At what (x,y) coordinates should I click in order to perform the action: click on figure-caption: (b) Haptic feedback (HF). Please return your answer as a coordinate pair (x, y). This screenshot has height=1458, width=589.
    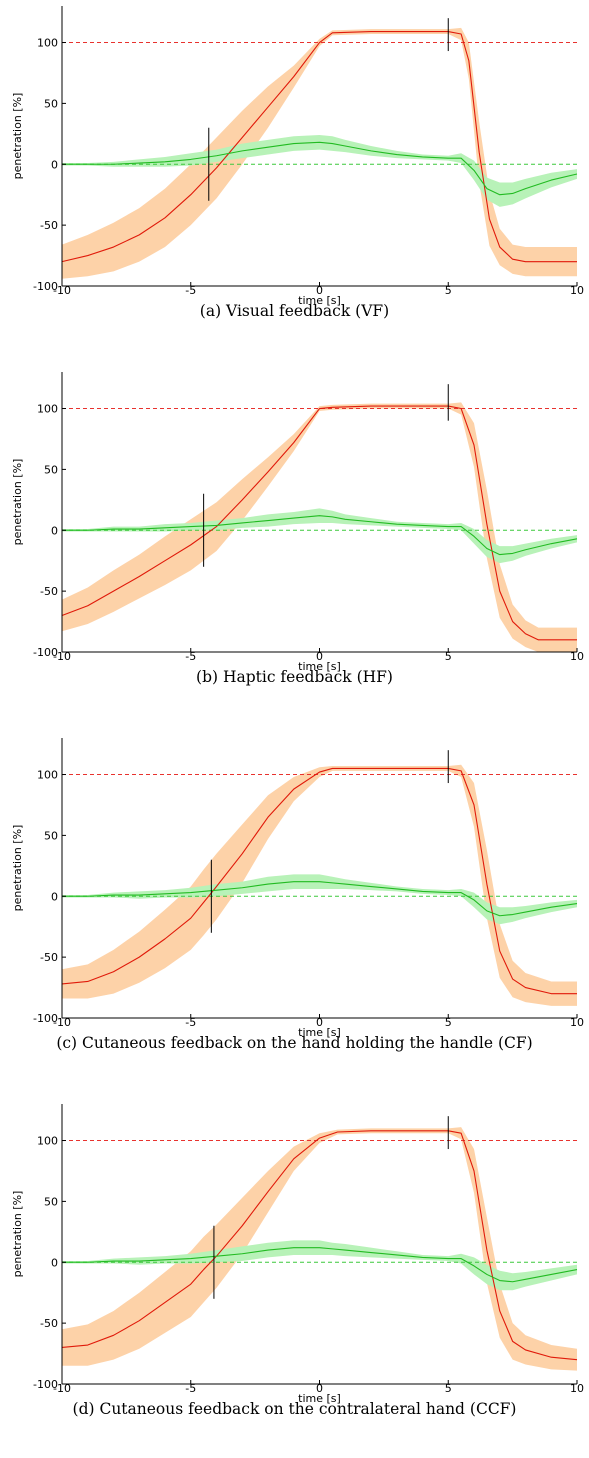
    Looking at the image, I should click on (294, 677).